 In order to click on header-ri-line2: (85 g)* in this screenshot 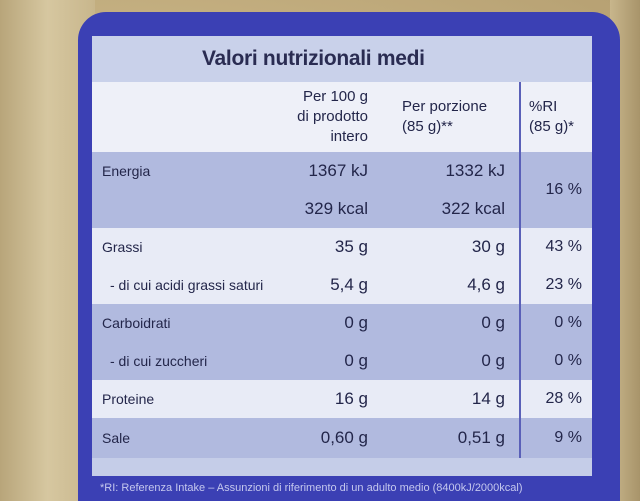, I will do `click(552, 126)`.